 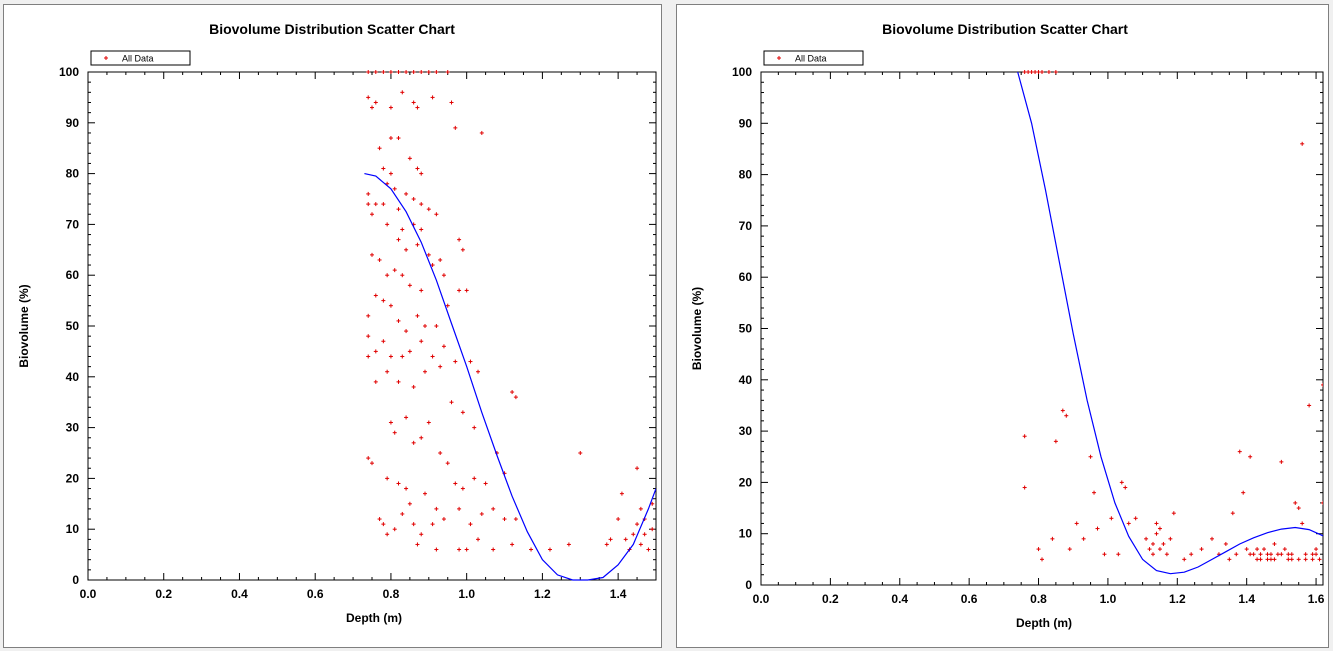 I want to click on x-tick-label: 1.0, so click(x=1108, y=599).